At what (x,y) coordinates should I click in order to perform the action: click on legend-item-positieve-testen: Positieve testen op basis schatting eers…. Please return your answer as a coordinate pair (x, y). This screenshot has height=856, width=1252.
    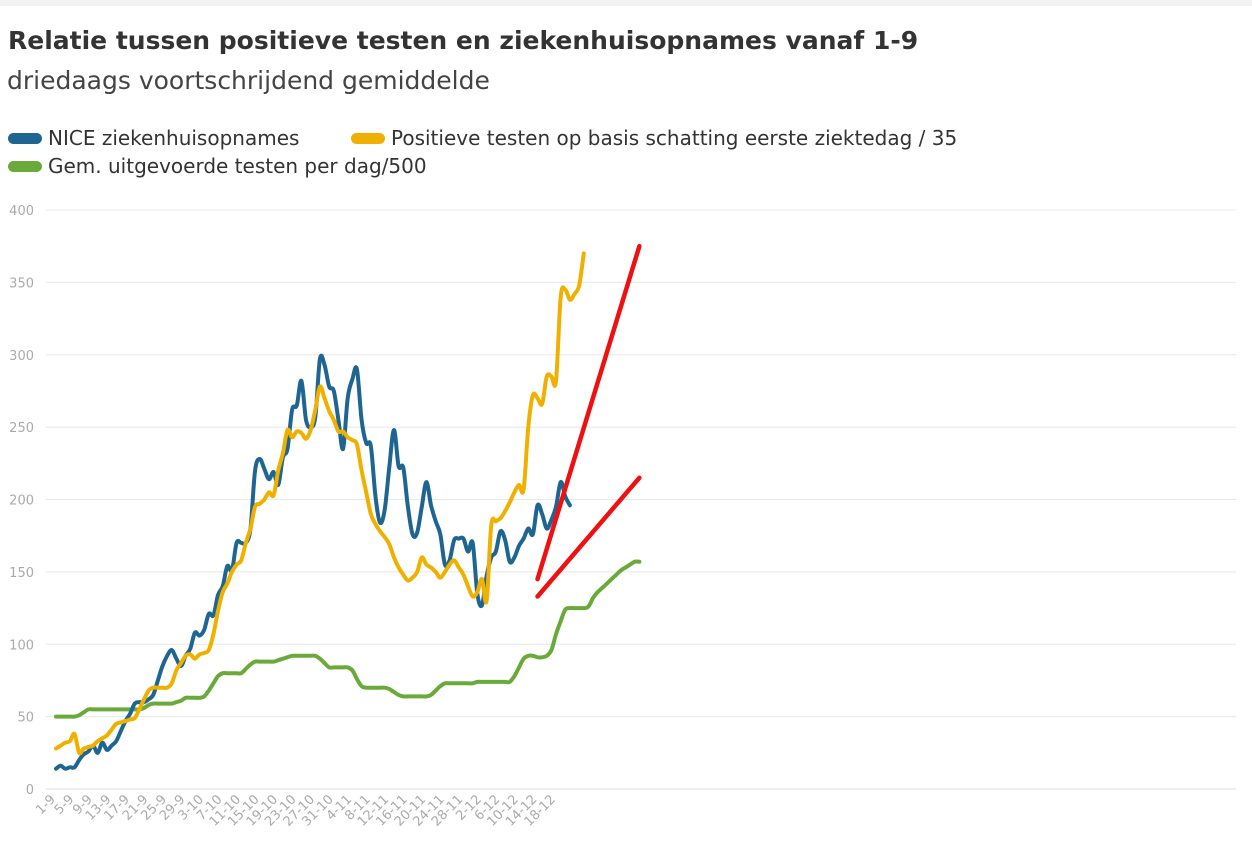
    Looking at the image, I should click on (654, 138).